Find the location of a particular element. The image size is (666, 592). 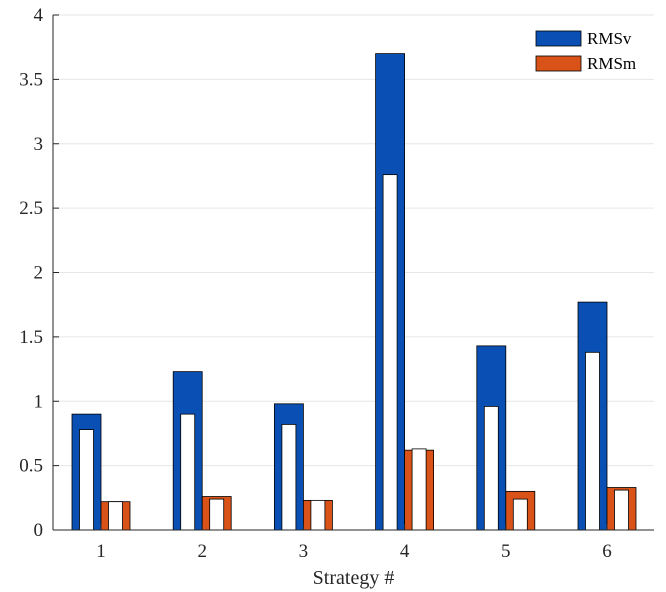

y-tick-label: 1 is located at coordinates (39, 401).